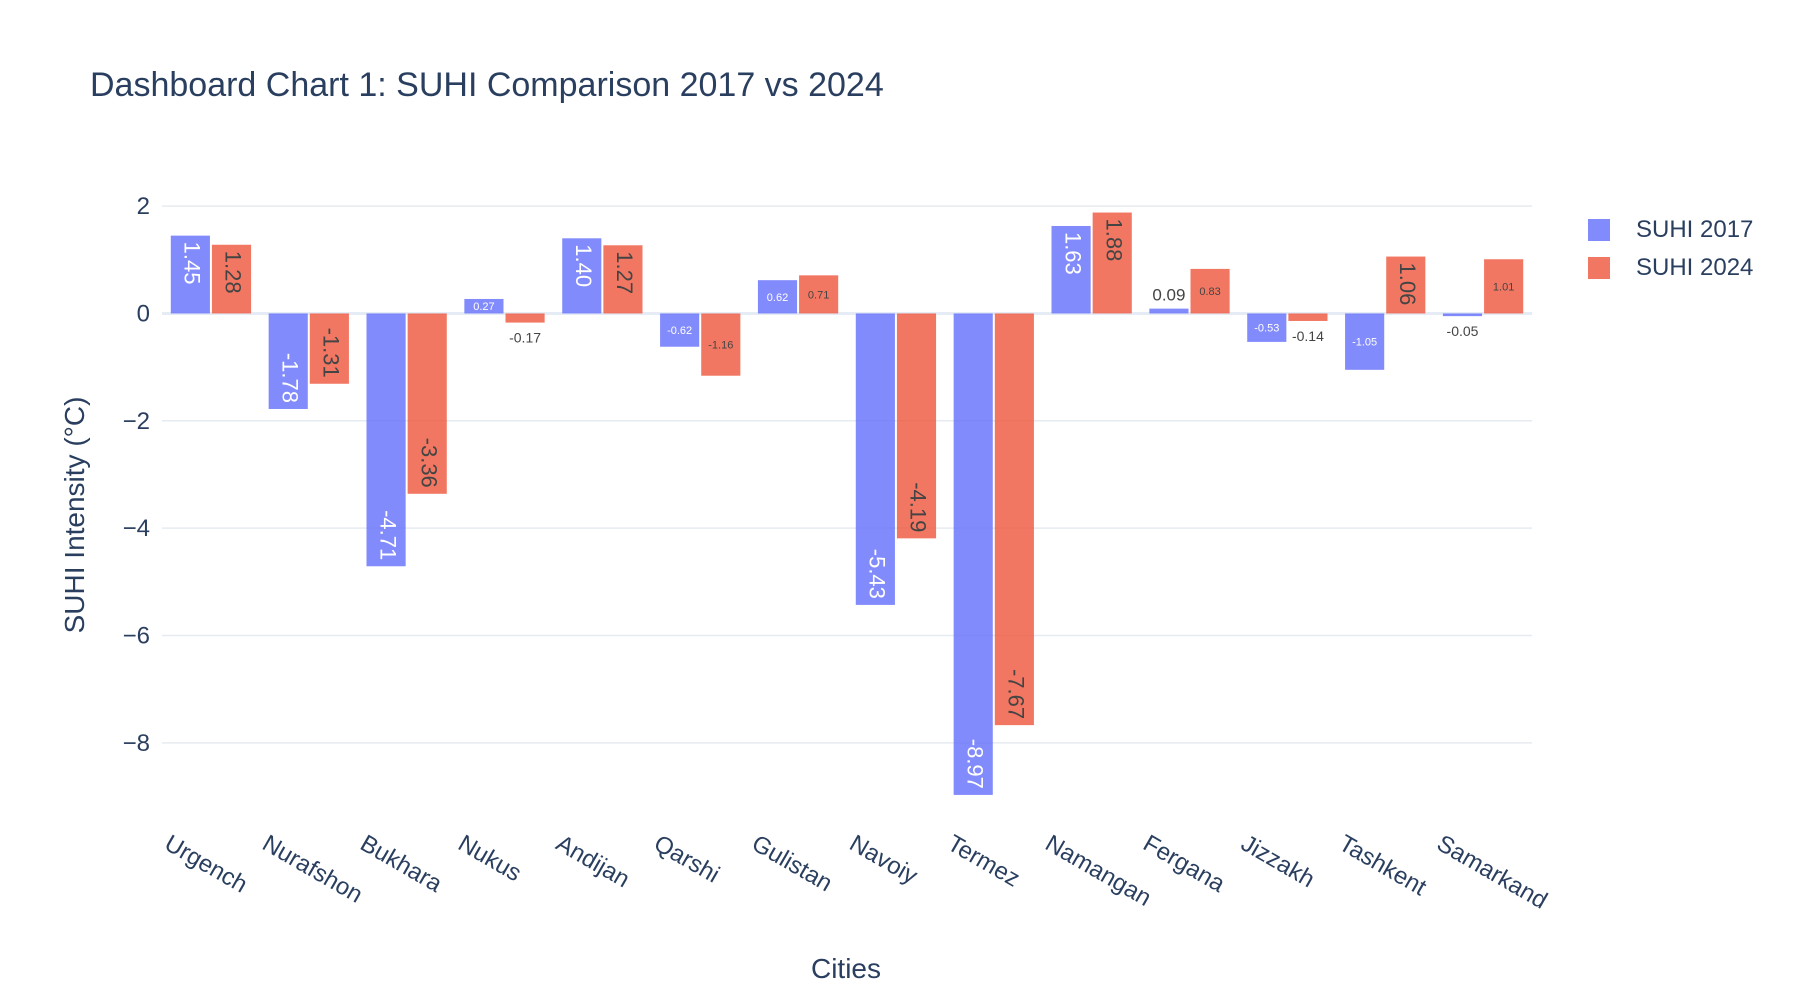 Image resolution: width=1800 pixels, height=1000 pixels. I want to click on data-label: -1.16, so click(720, 346).